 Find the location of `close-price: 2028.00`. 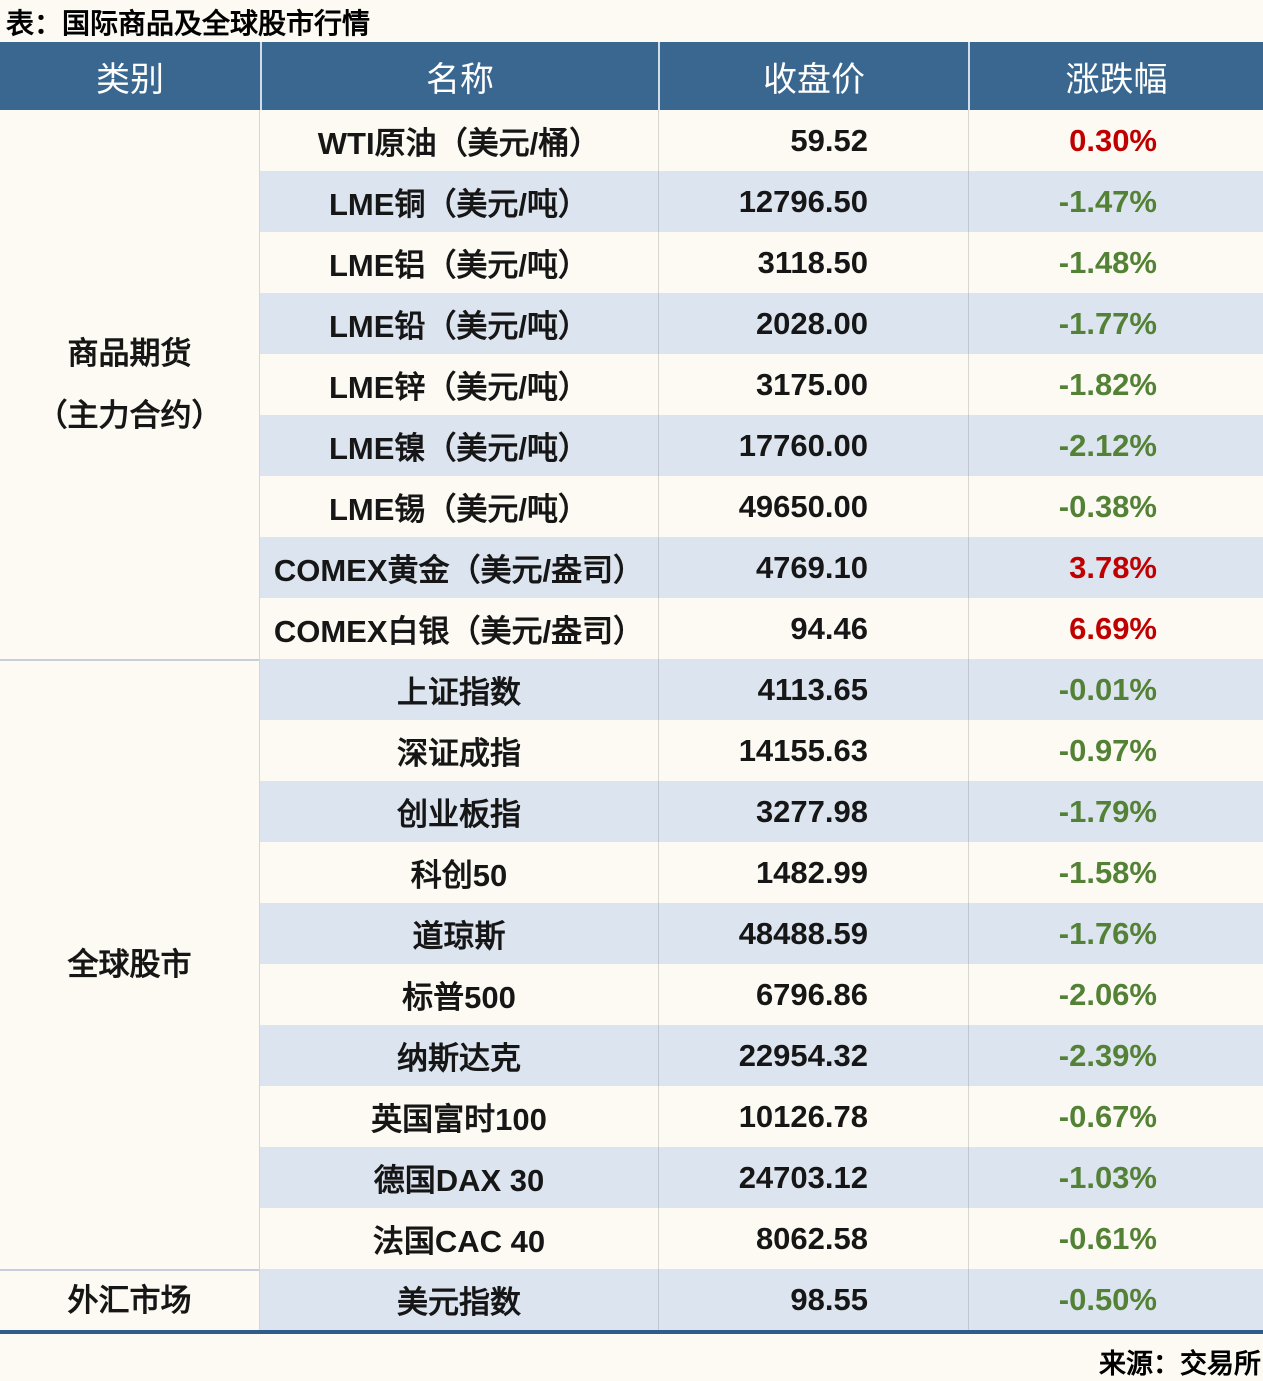

close-price: 2028.00 is located at coordinates (813, 323).